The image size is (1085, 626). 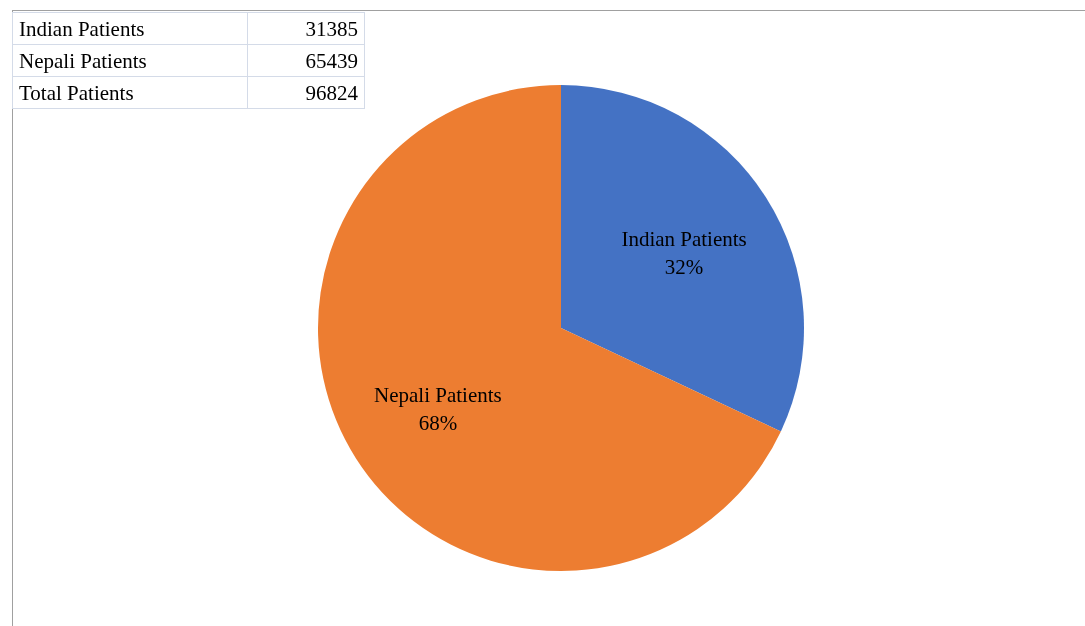 What do you see at coordinates (438, 423) in the screenshot?
I see `data-label: 68%` at bounding box center [438, 423].